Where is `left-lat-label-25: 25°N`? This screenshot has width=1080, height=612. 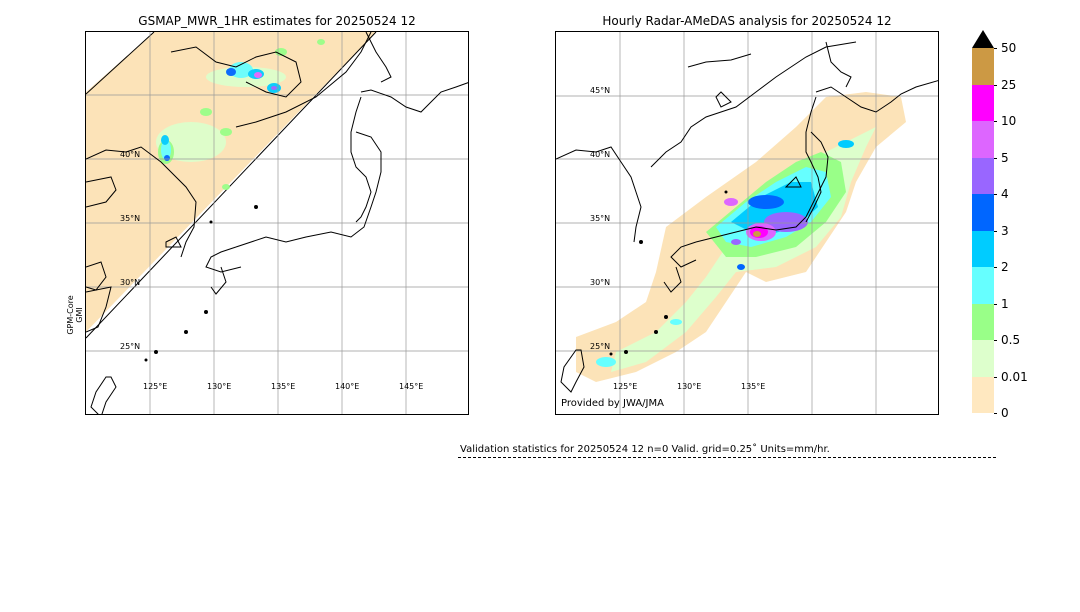 left-lat-label-25: 25°N is located at coordinates (130, 346).